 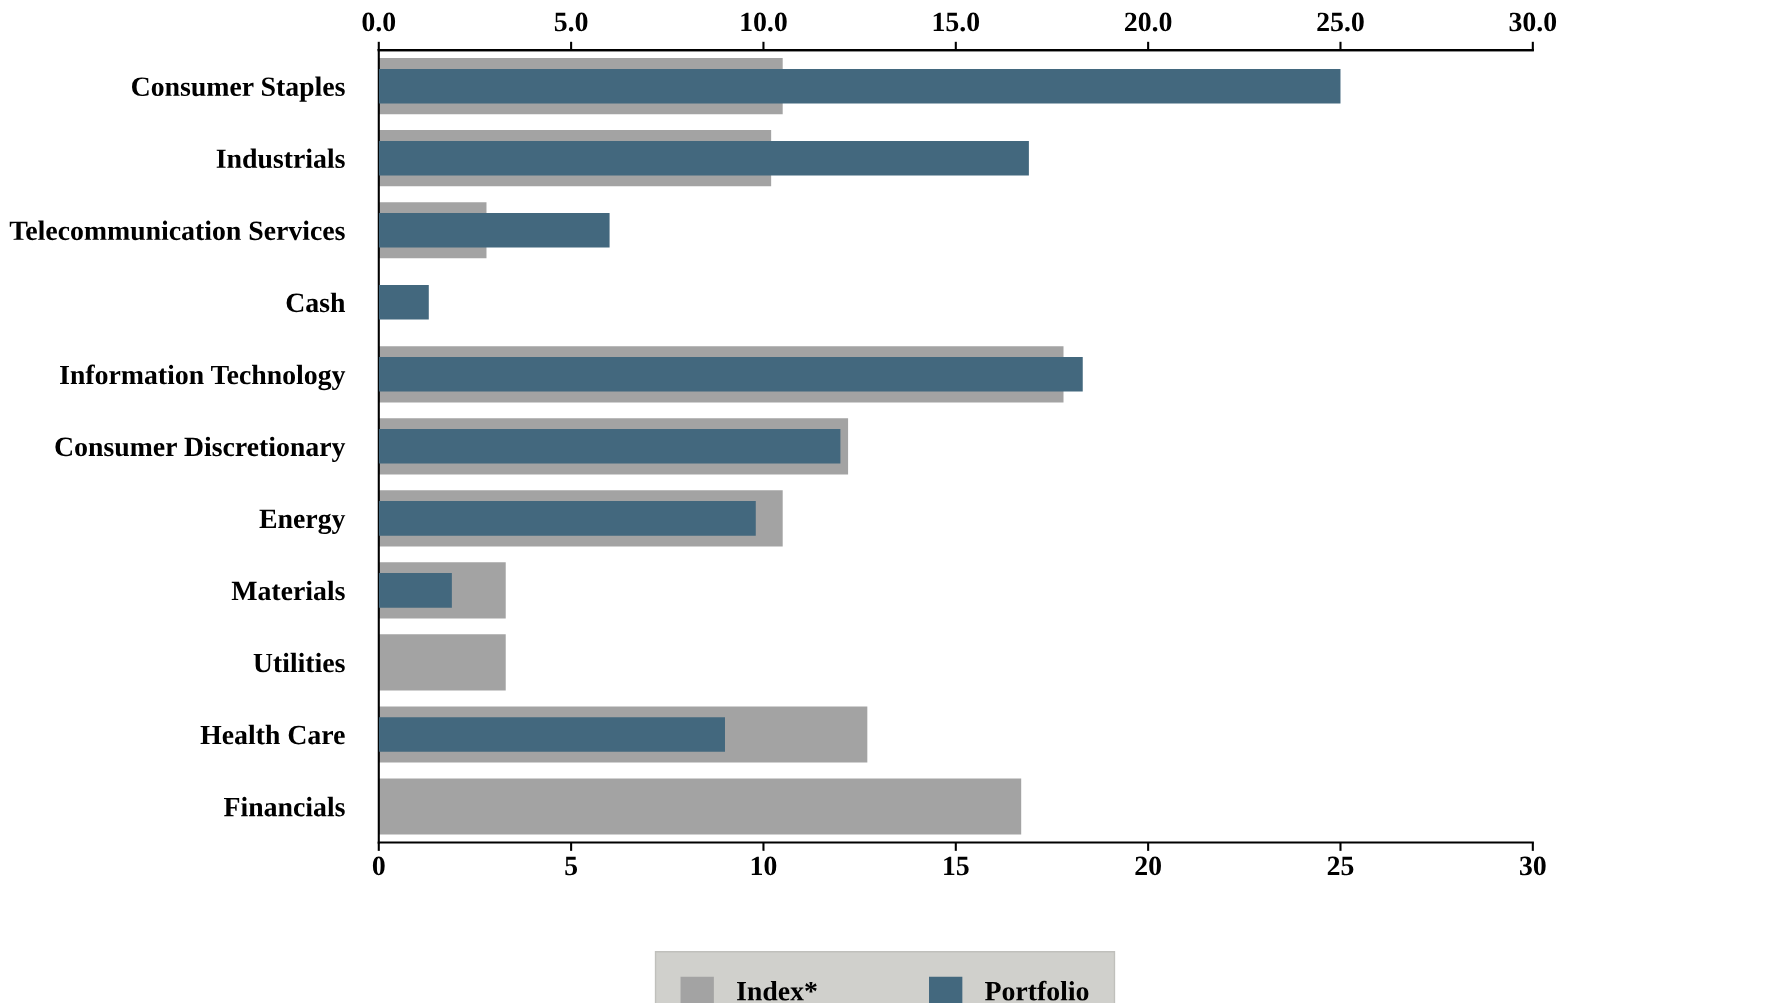 I want to click on x-tick-label: 25, so click(x=1340, y=866).